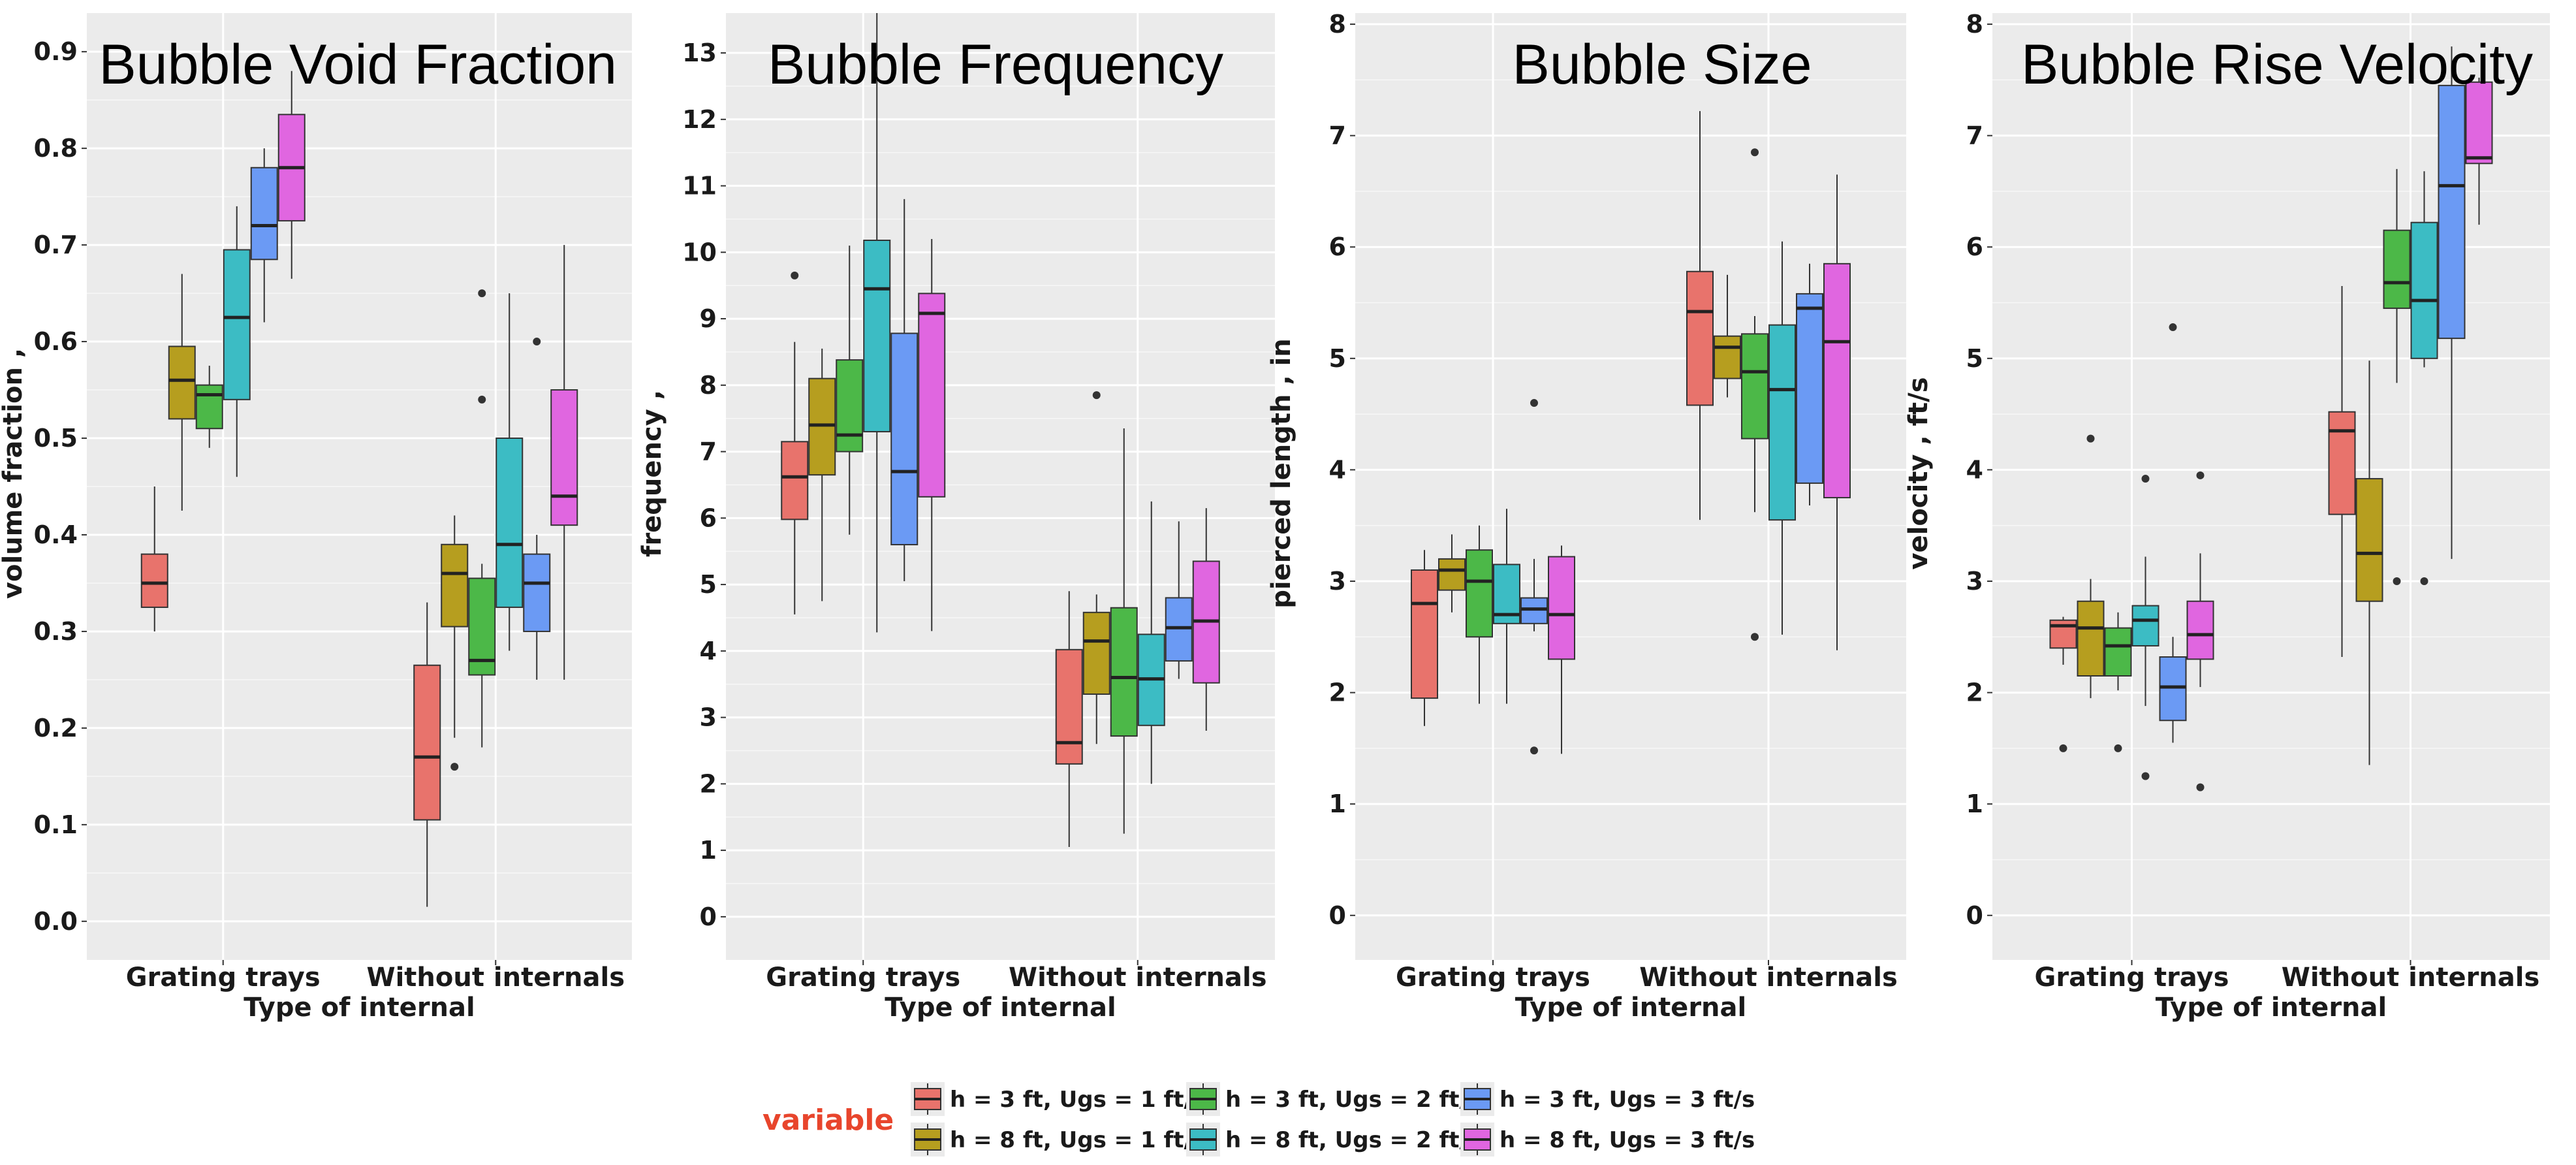  Describe the element at coordinates (56, 148) in the screenshot. I see `y-tick-label: 0.8` at that location.